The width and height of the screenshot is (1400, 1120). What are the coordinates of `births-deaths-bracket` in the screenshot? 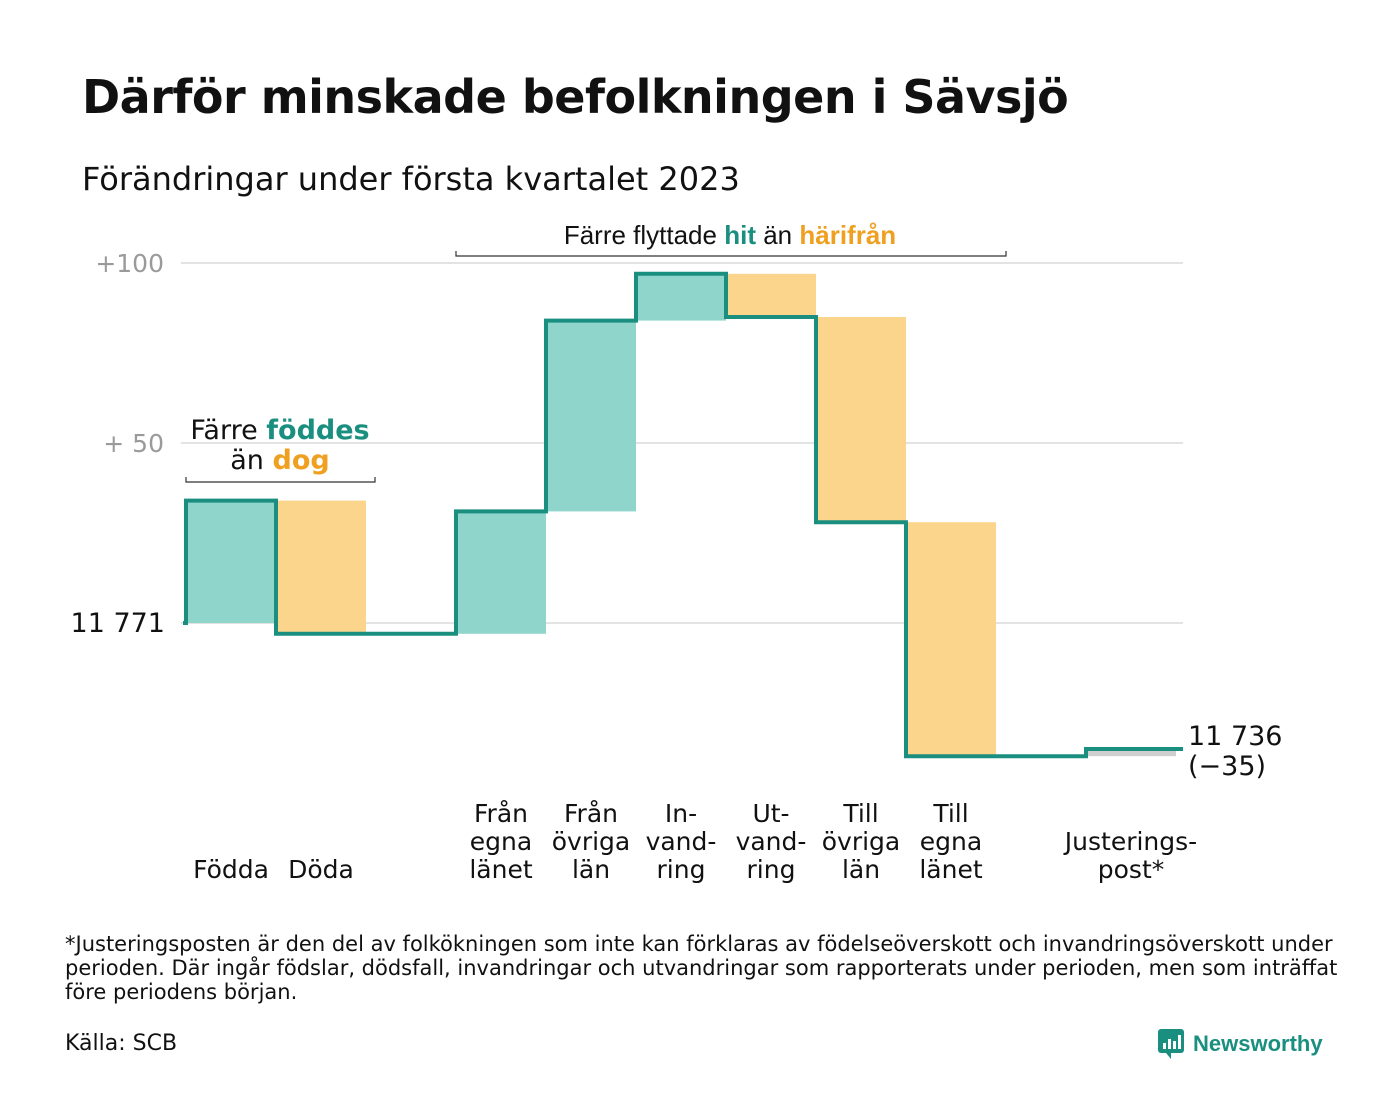 It's located at (280, 480).